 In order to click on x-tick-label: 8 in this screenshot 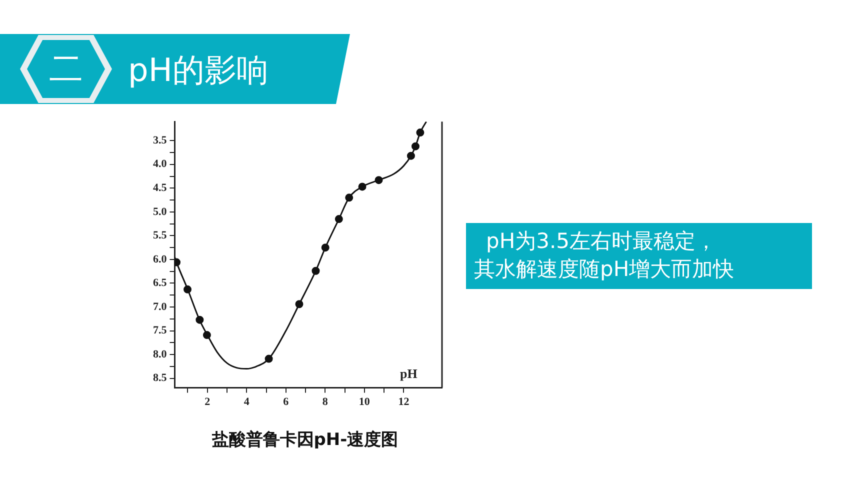, I will do `click(325, 402)`.